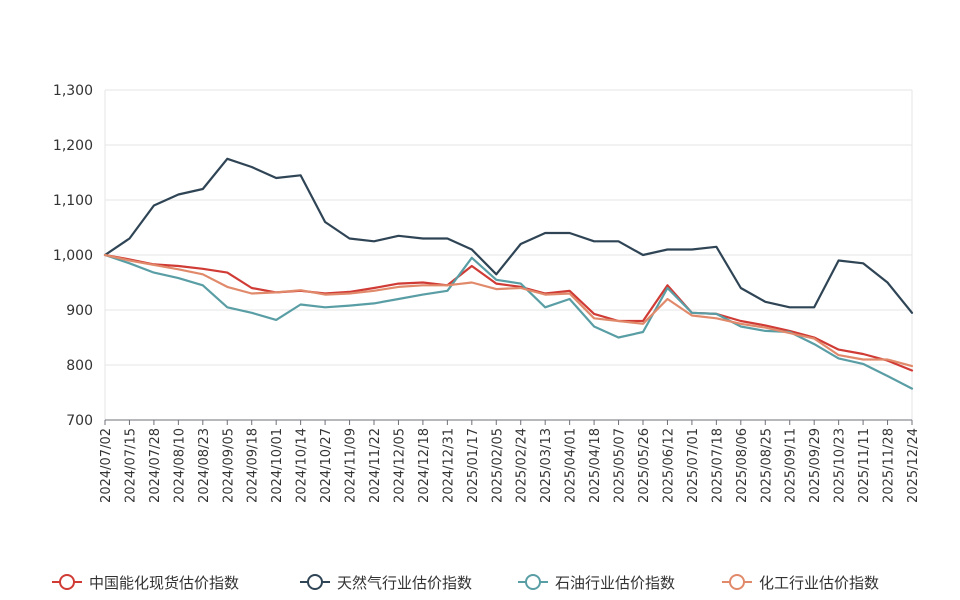 This screenshot has width=960, height=600. Describe the element at coordinates (522, 465) in the screenshot. I see `x-tick-label: 2025/02/24` at that location.